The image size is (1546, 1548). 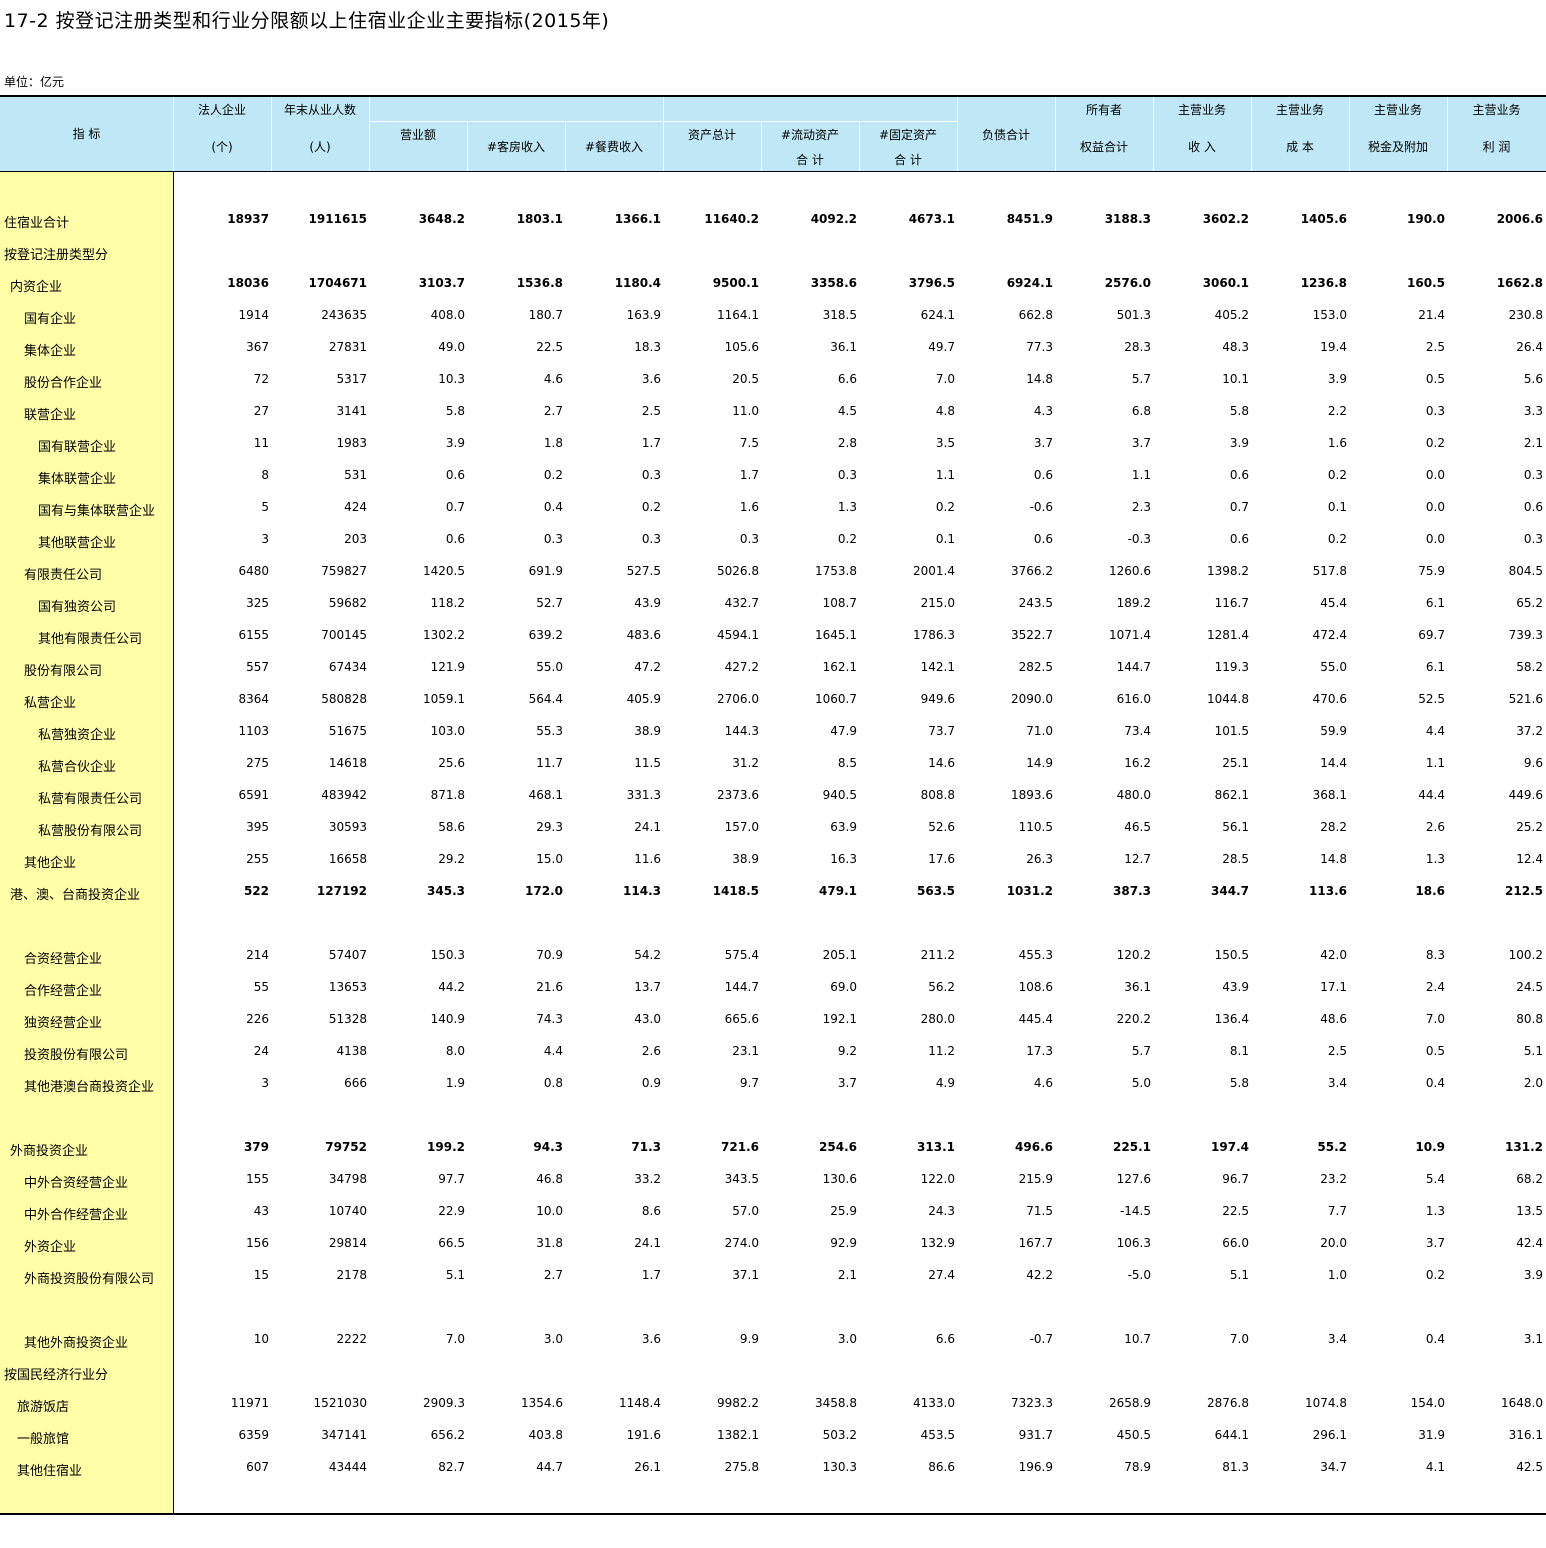 What do you see at coordinates (307, 21) in the screenshot?
I see `table-title: 17-2 按登记注册类型和行业分限额以上住宿业企业主要指标(2015年)` at bounding box center [307, 21].